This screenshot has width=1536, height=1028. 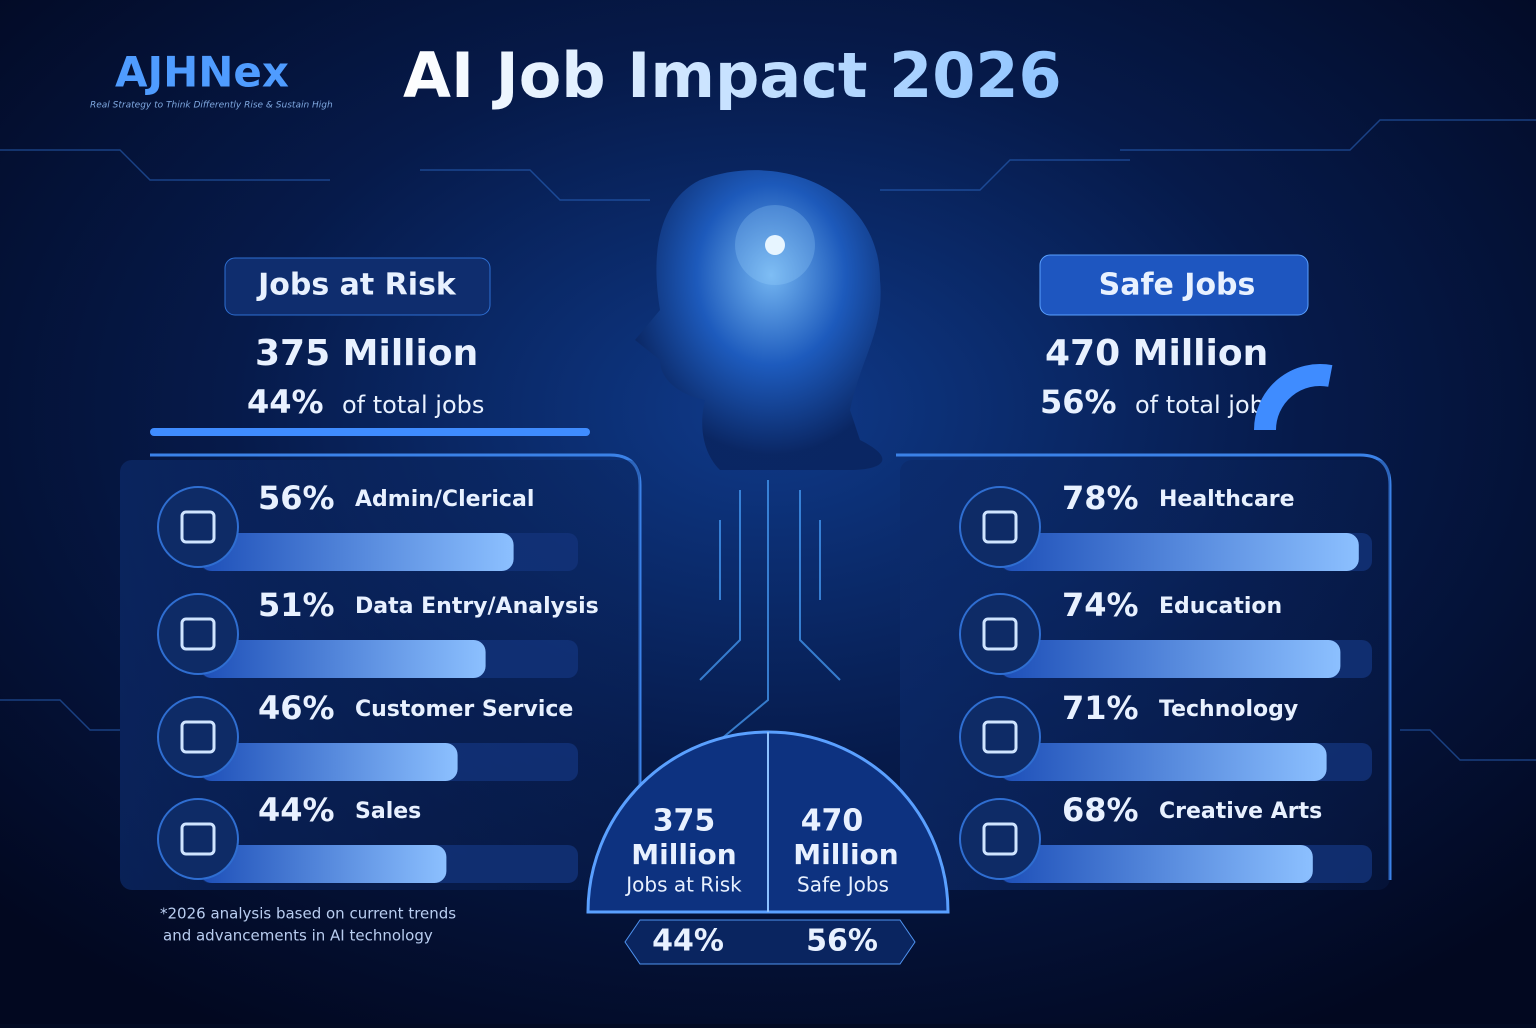 What do you see at coordinates (1240, 811) in the screenshot?
I see `sector-name: Creative Arts` at bounding box center [1240, 811].